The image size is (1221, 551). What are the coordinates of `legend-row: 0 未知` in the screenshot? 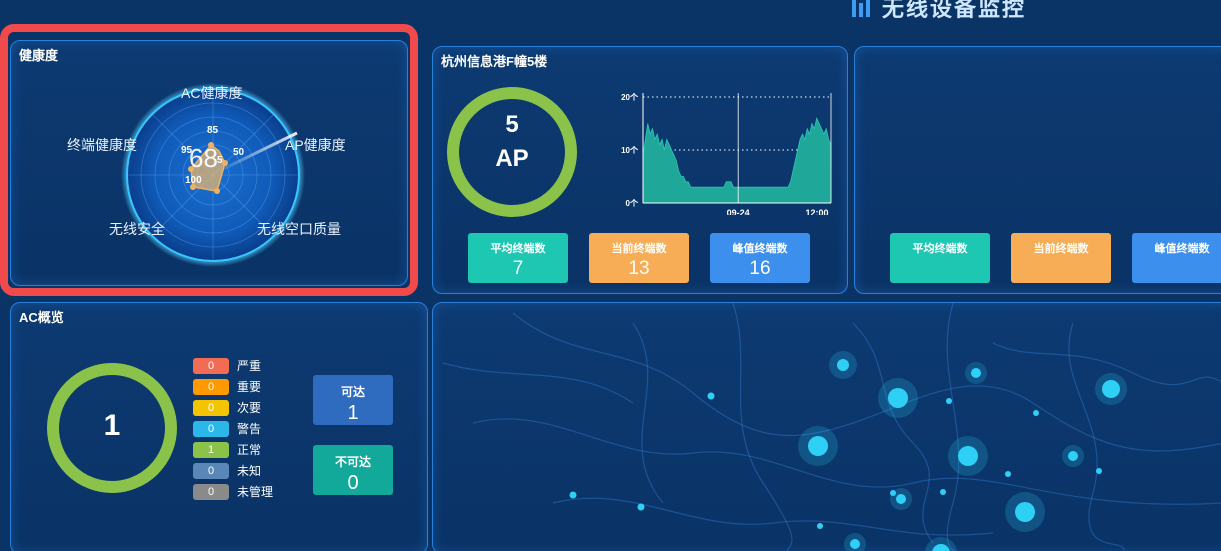 It's located at (227, 470).